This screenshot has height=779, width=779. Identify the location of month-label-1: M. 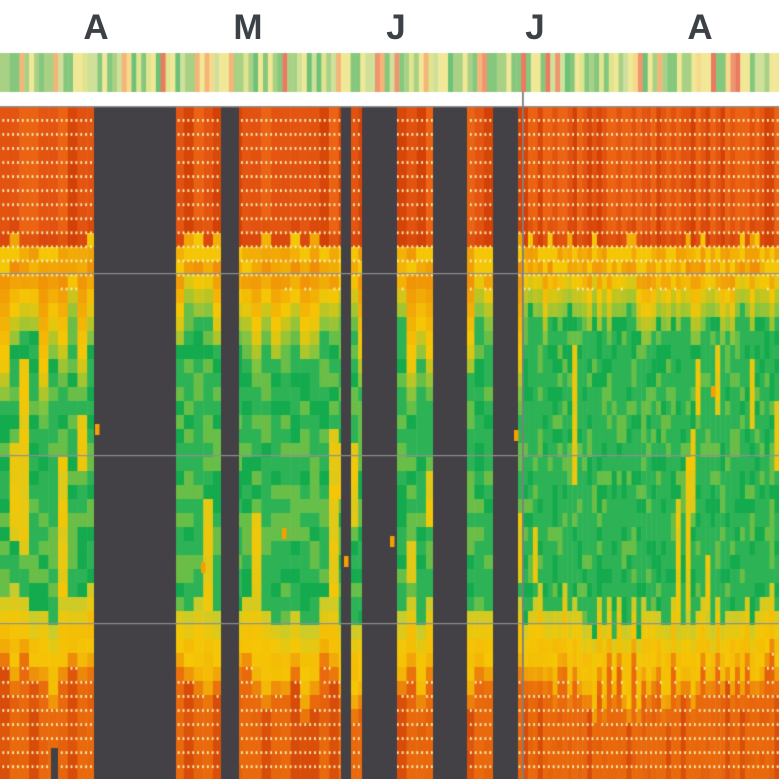
(248, 27).